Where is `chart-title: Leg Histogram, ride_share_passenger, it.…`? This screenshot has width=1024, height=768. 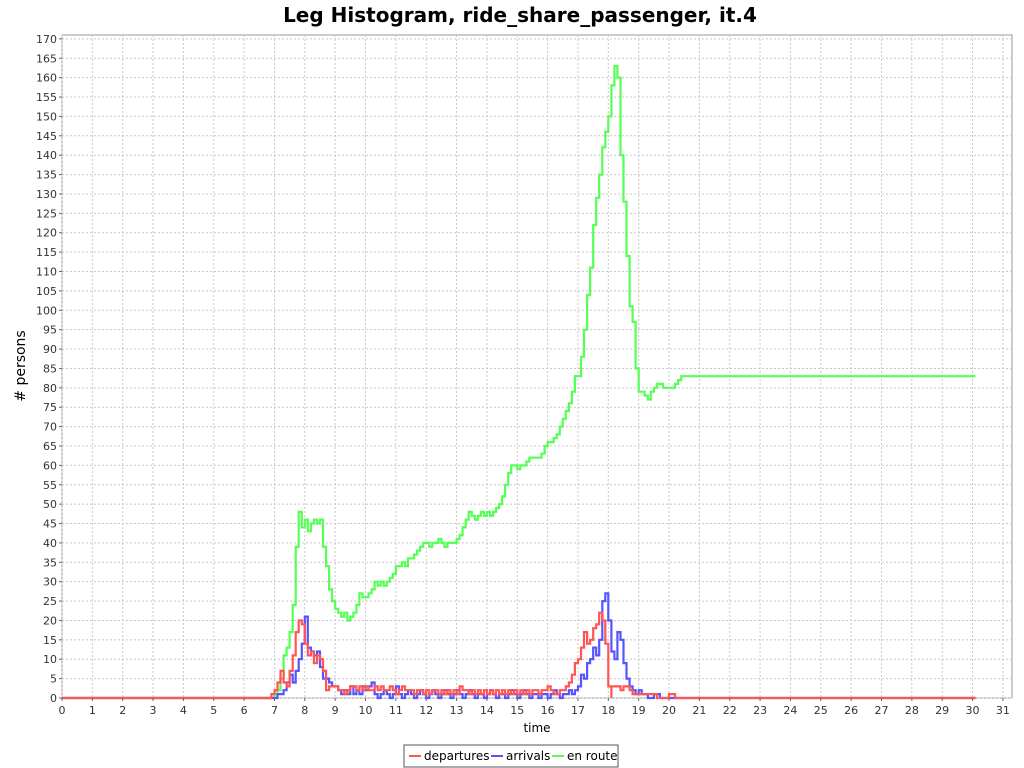 chart-title: Leg Histogram, ride_share_passenger, it.… is located at coordinates (520, 15).